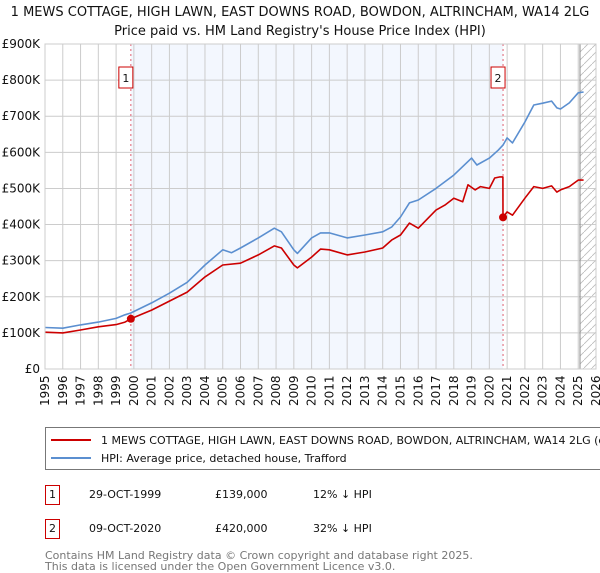 The width and height of the screenshot is (600, 573). What do you see at coordinates (71, 458) in the screenshot?
I see `legend-swatch-hpi` at bounding box center [71, 458].